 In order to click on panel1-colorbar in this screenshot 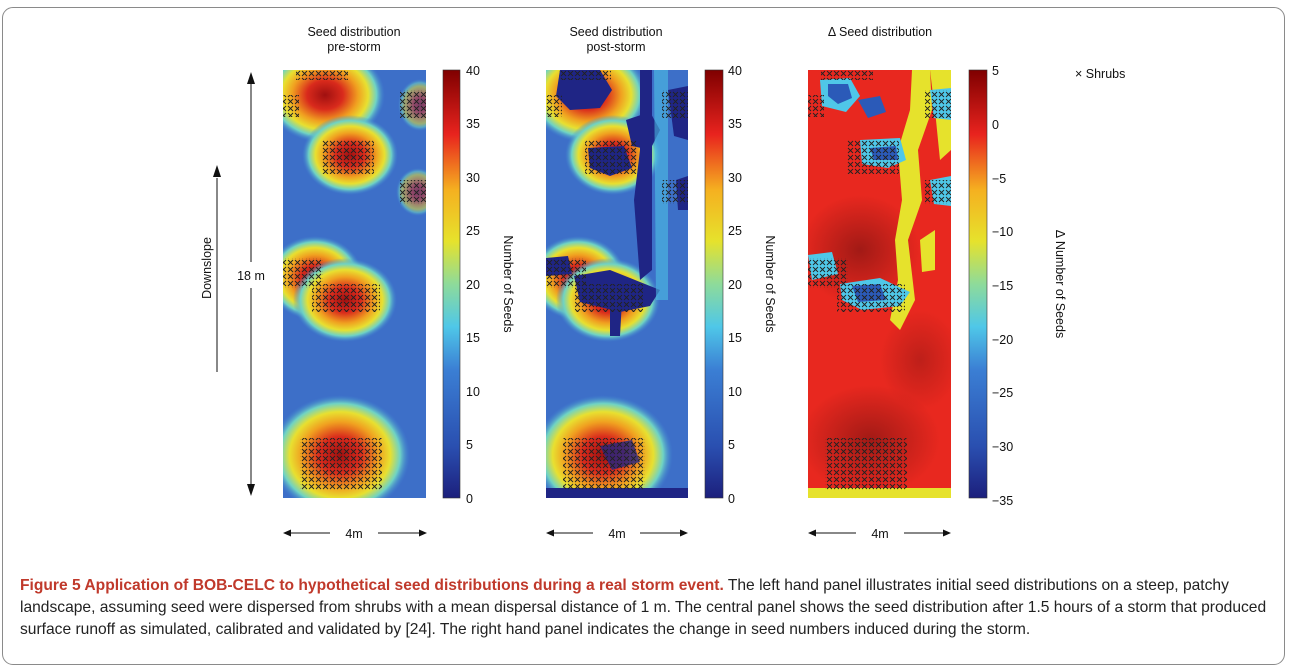, I will do `click(451, 284)`.